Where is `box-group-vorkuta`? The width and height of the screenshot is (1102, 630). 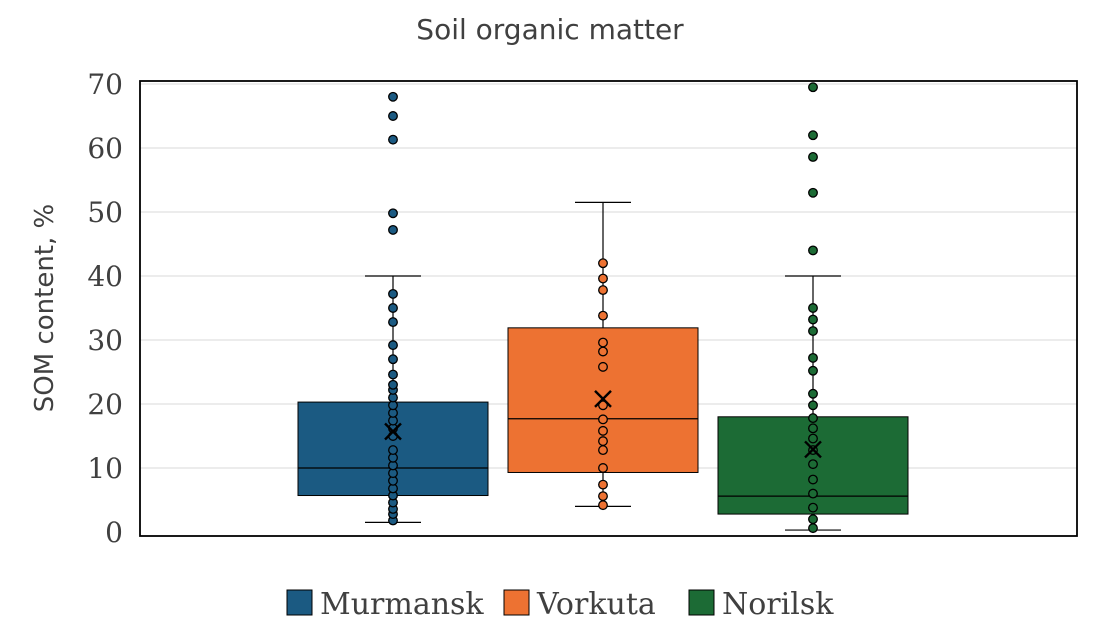 box-group-vorkuta is located at coordinates (603, 356).